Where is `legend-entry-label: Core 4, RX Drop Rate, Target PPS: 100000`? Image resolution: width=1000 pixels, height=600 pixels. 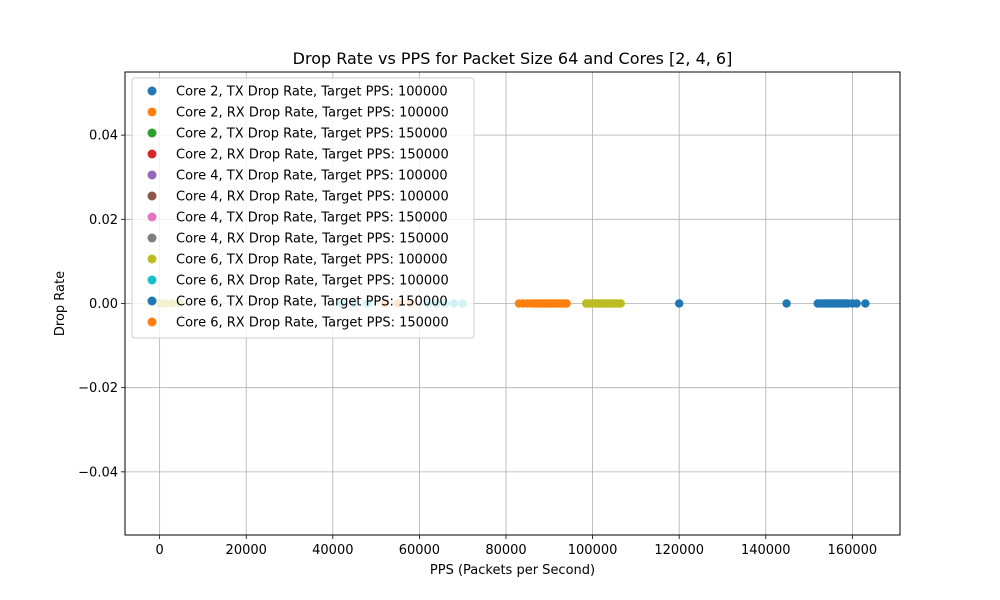 legend-entry-label: Core 4, RX Drop Rate, Target PPS: 100000 is located at coordinates (312, 197).